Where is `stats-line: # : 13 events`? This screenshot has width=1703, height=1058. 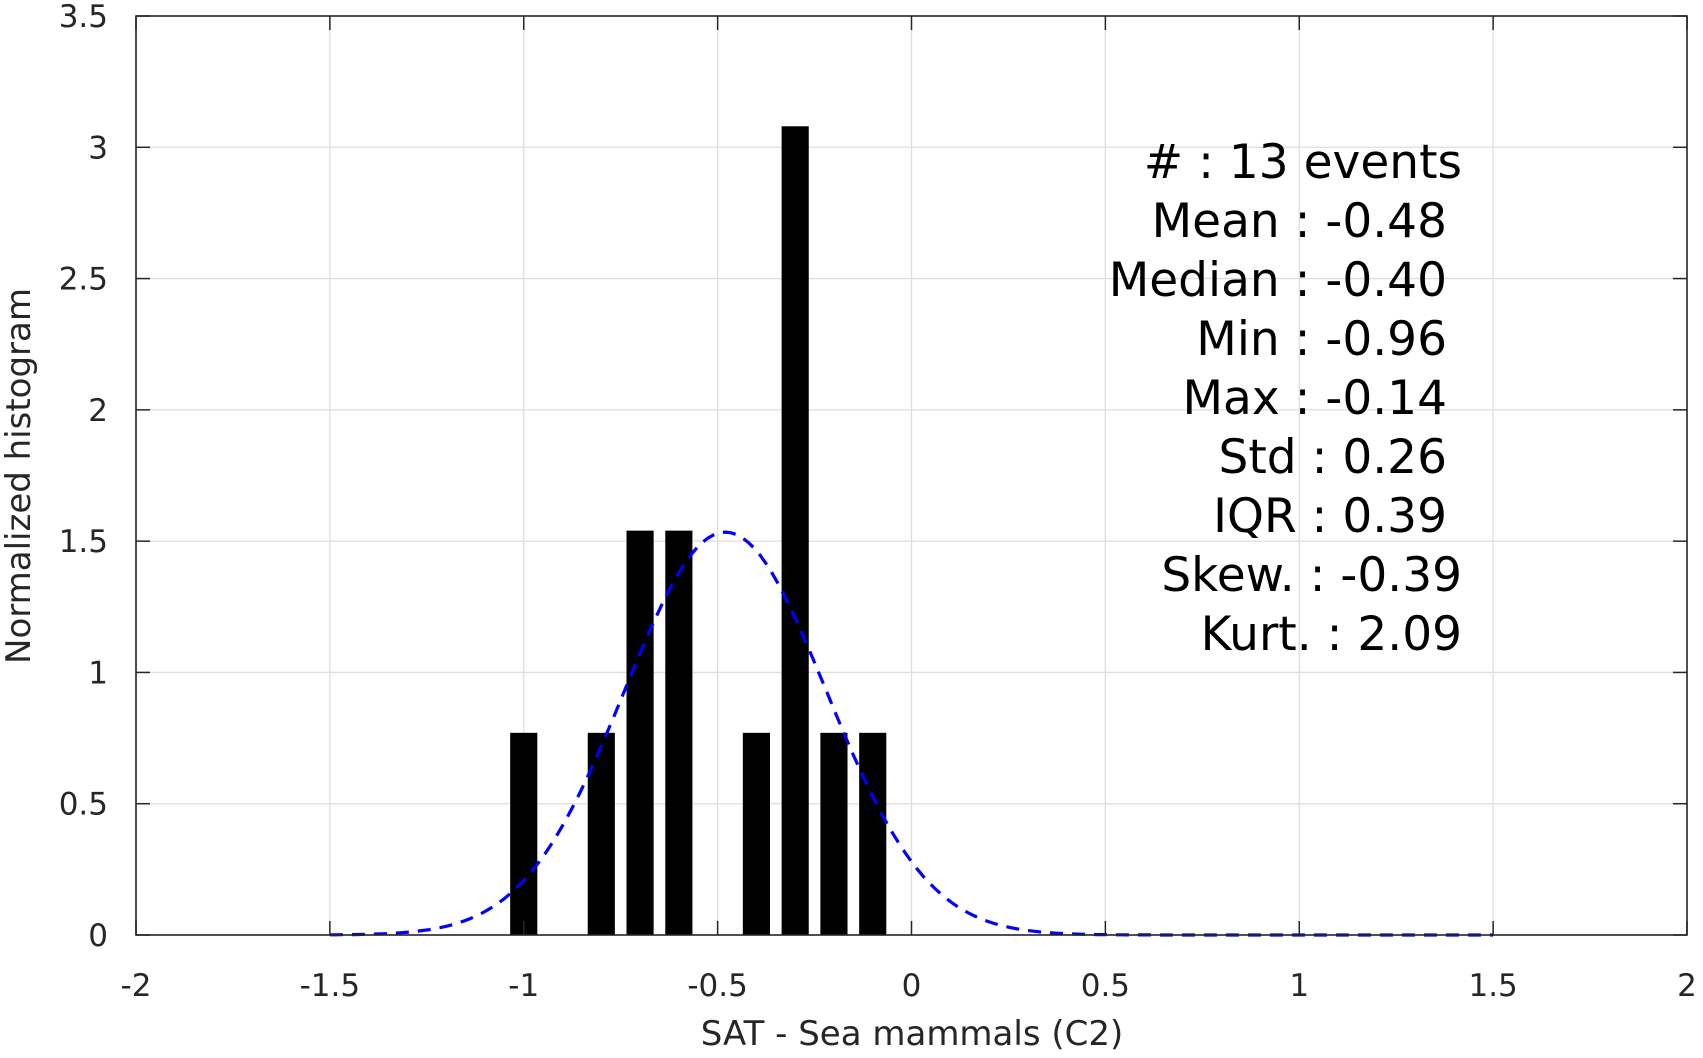
stats-line: # : 13 events is located at coordinates (1303, 162).